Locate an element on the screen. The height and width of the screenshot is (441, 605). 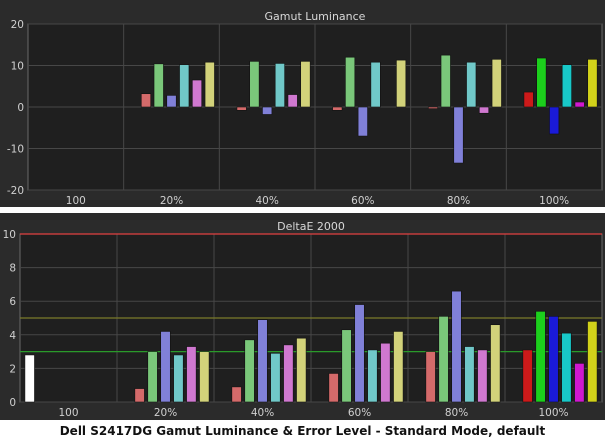
y-tick-label: 20 is located at coordinates (17, 25).